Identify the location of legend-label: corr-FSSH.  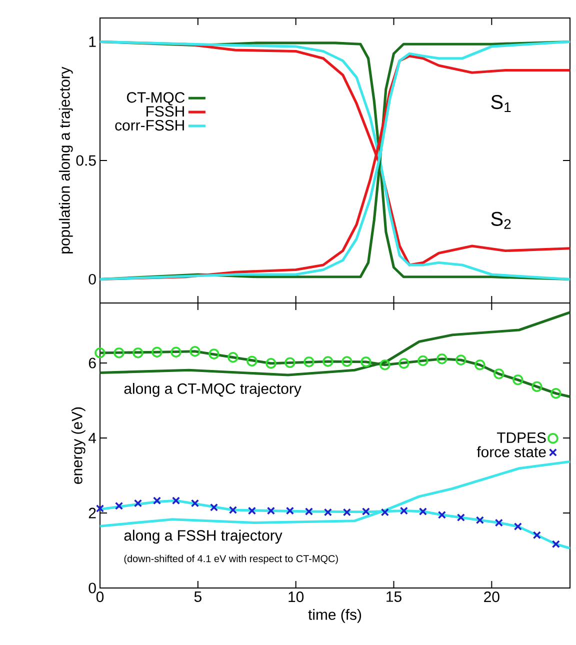
(149, 125).